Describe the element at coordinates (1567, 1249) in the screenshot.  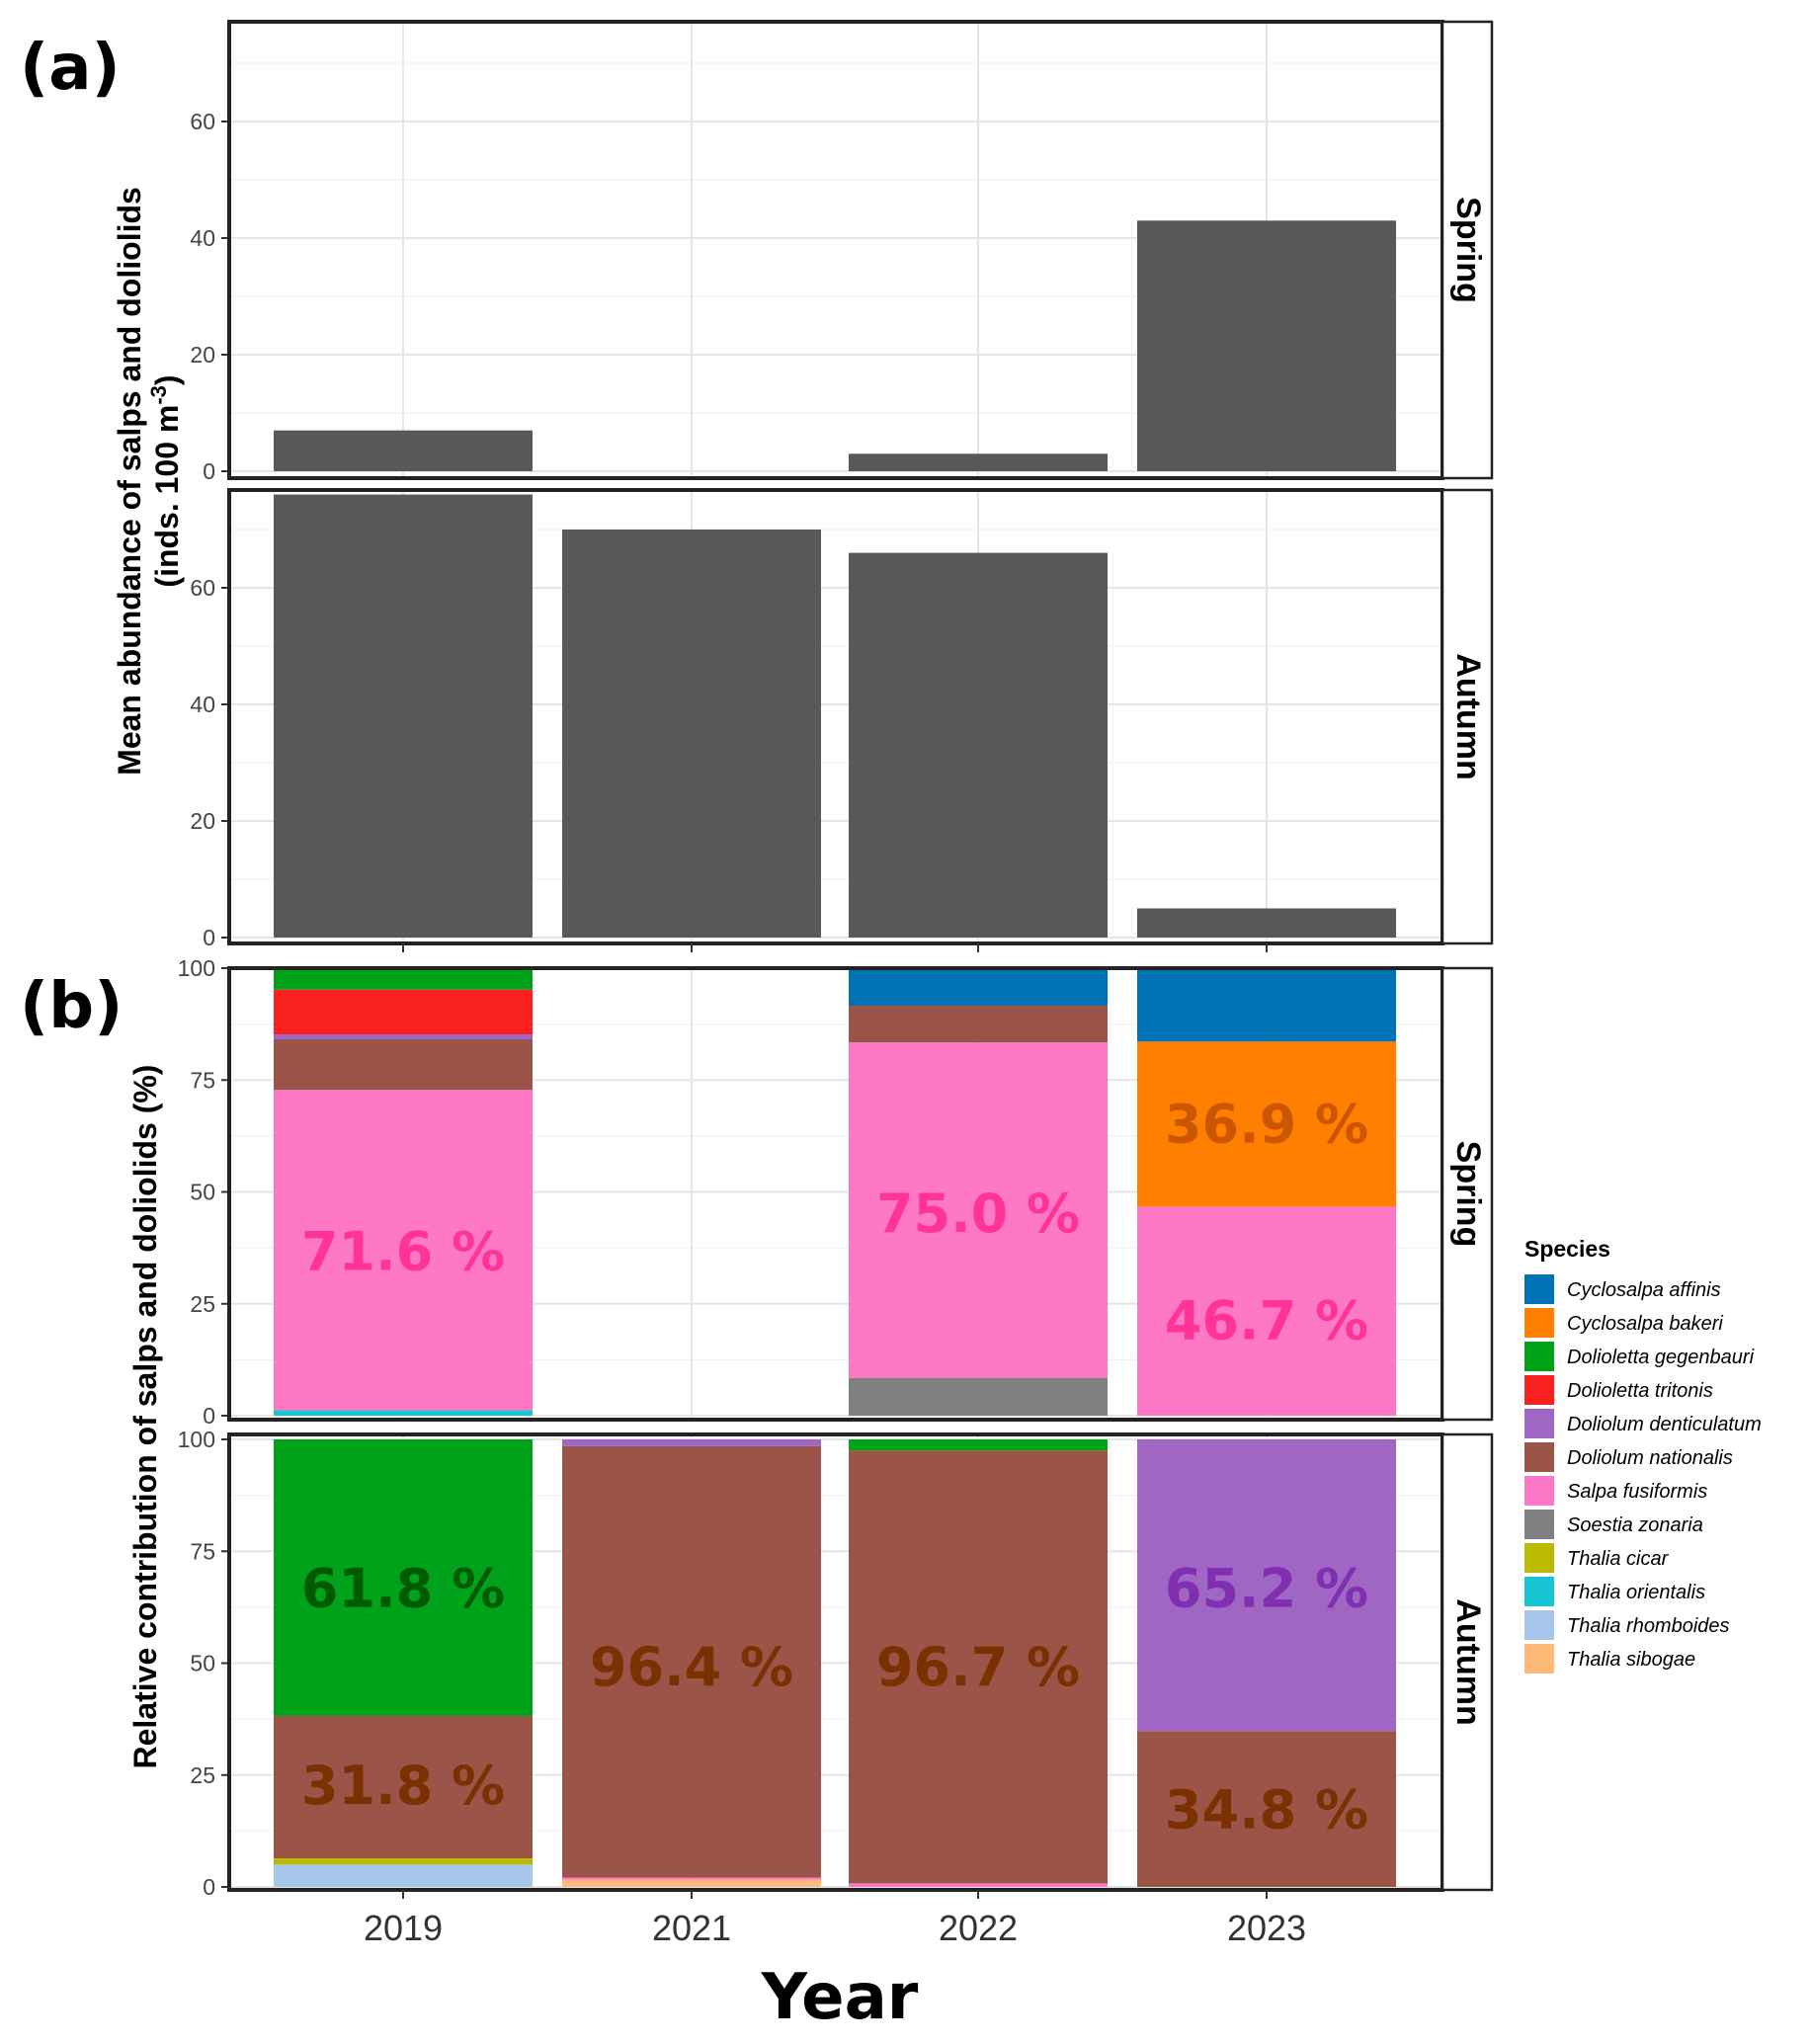
I see `legend-title: Species` at that location.